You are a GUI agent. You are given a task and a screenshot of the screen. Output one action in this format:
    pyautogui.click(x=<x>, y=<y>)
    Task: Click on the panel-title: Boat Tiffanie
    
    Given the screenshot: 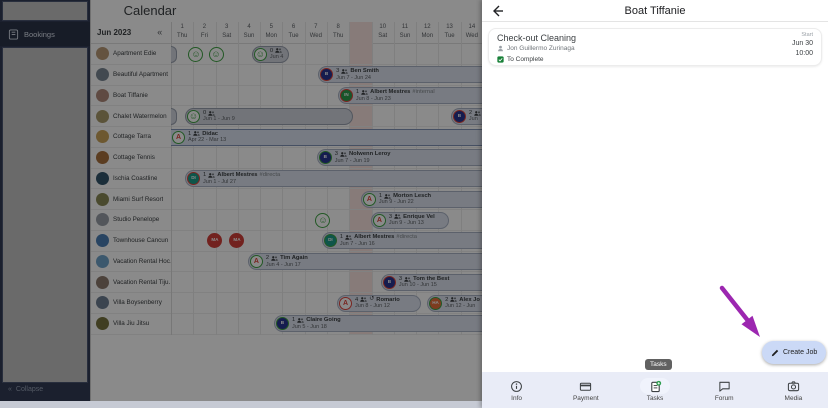 What is the action you would take?
    pyautogui.click(x=655, y=11)
    